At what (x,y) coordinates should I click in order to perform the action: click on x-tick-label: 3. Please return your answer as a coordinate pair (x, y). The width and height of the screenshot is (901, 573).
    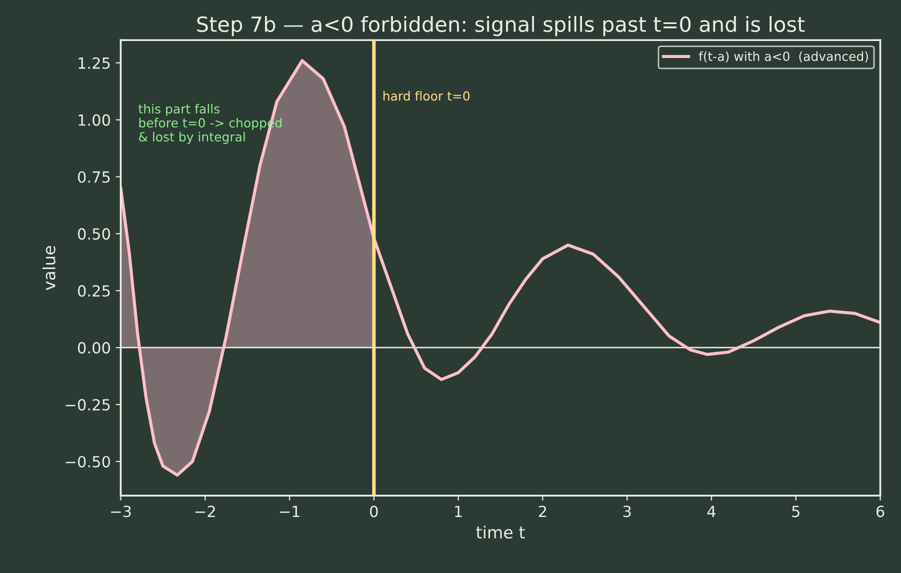
    Looking at the image, I should click on (627, 512).